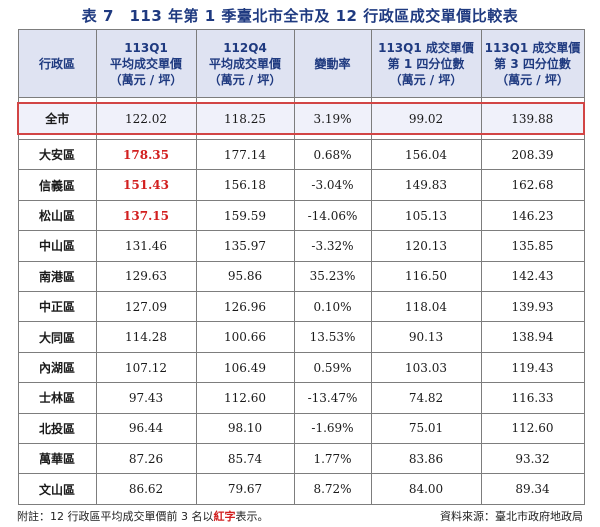  What do you see at coordinates (245, 337) in the screenshot?
I see `q4-avg-cell: 100.66` at bounding box center [245, 337].